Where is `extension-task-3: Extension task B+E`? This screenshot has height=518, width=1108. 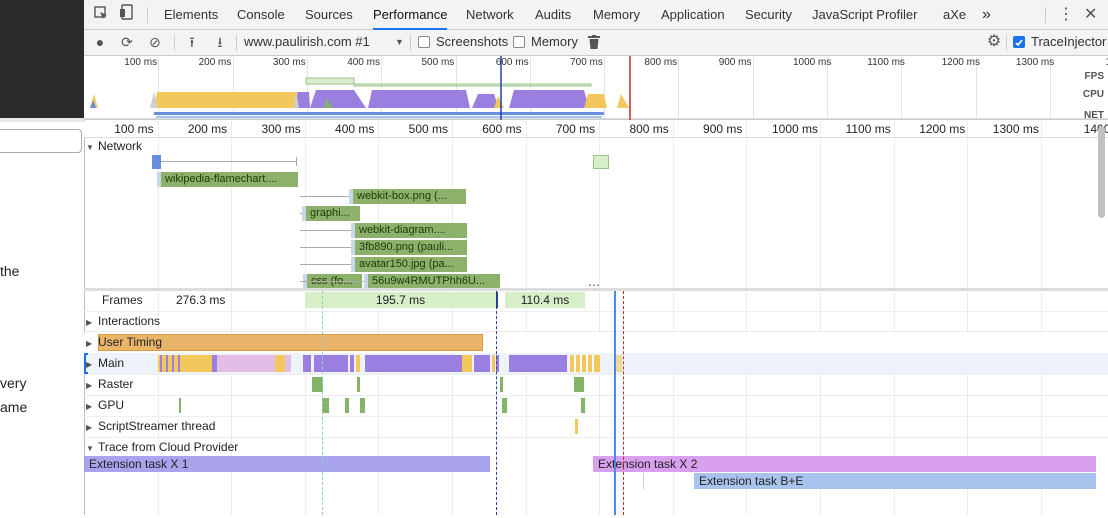
extension-task-3: Extension task B+E is located at coordinates (895, 481).